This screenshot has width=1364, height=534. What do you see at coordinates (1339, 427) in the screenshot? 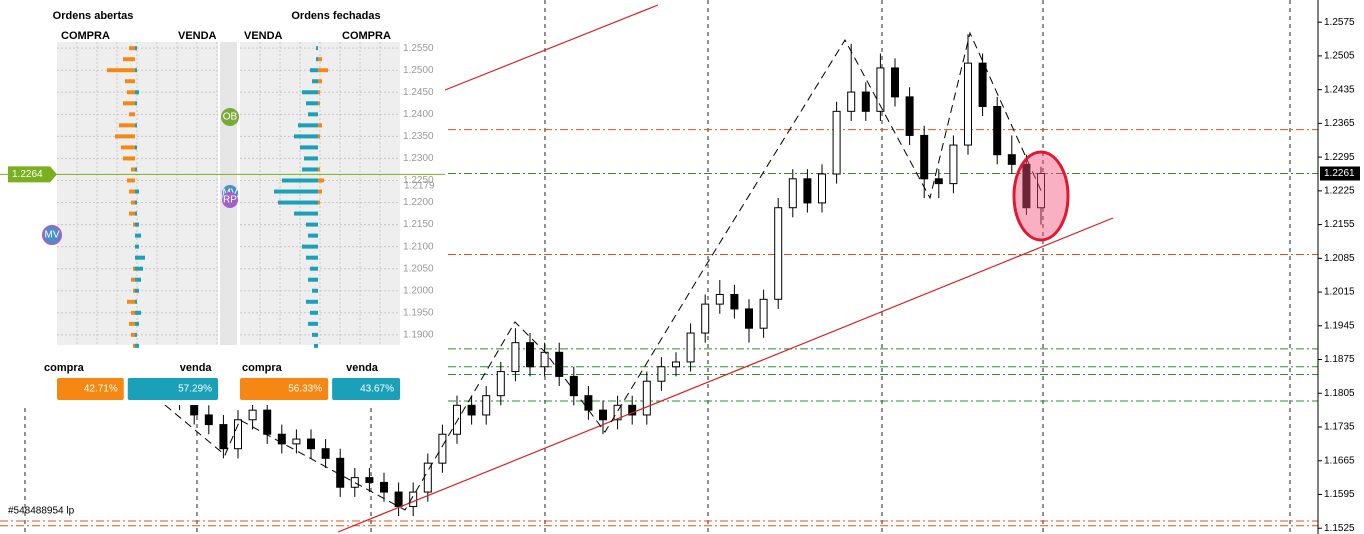
I see `y-tick-label: 1.1735` at bounding box center [1339, 427].